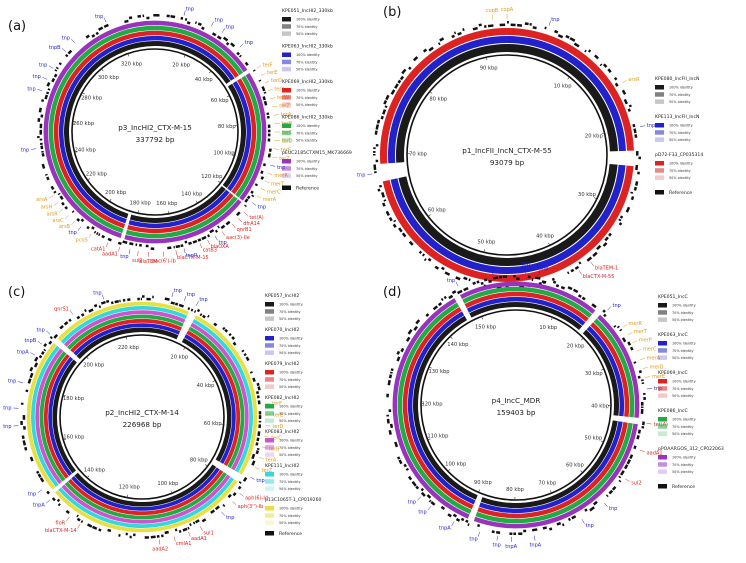  What do you see at coordinates (244, 230) in the screenshot?
I see `gene-label: qnrB1` at bounding box center [244, 230].